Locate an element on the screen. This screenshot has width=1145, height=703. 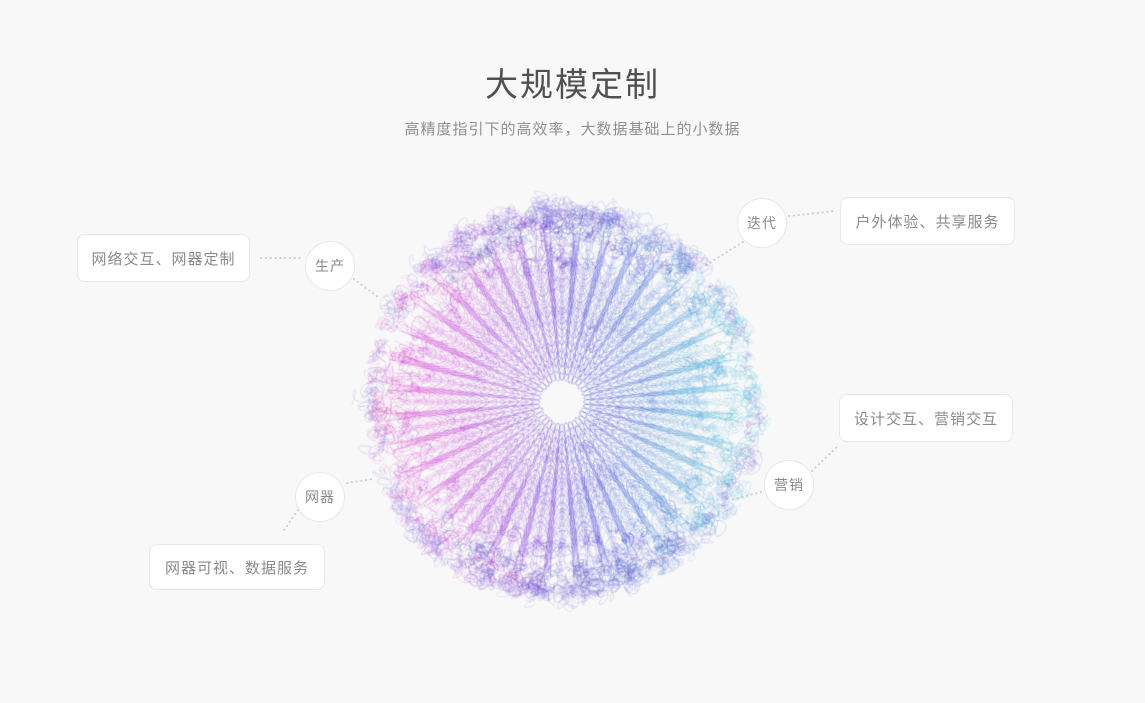
card-design-marketing-interaction: 设计交互、营销交互 is located at coordinates (926, 418).